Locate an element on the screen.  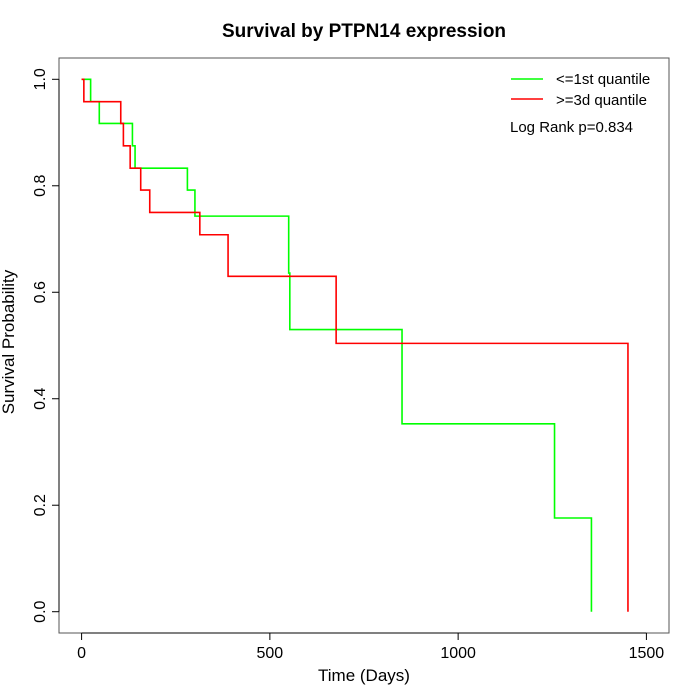
y-axis-label: Survival Probability is located at coordinates (9, 341).